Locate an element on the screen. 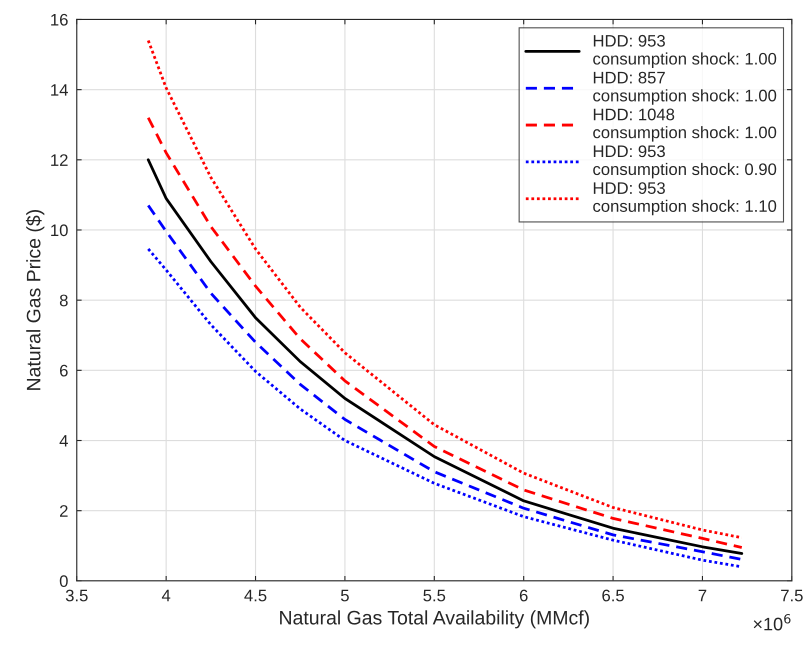 The height and width of the screenshot is (649, 808). y-tick-label: 16 is located at coordinates (59, 20).